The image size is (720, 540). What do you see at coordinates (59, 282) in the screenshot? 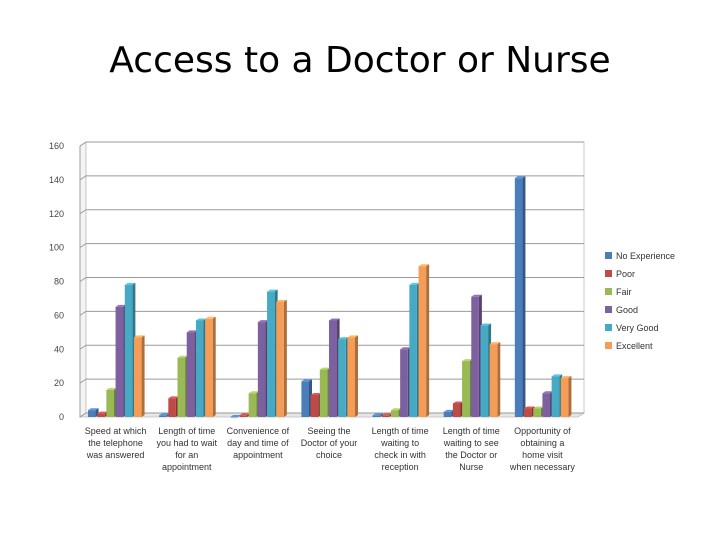
I see `y-tick-label: 80` at bounding box center [59, 282].